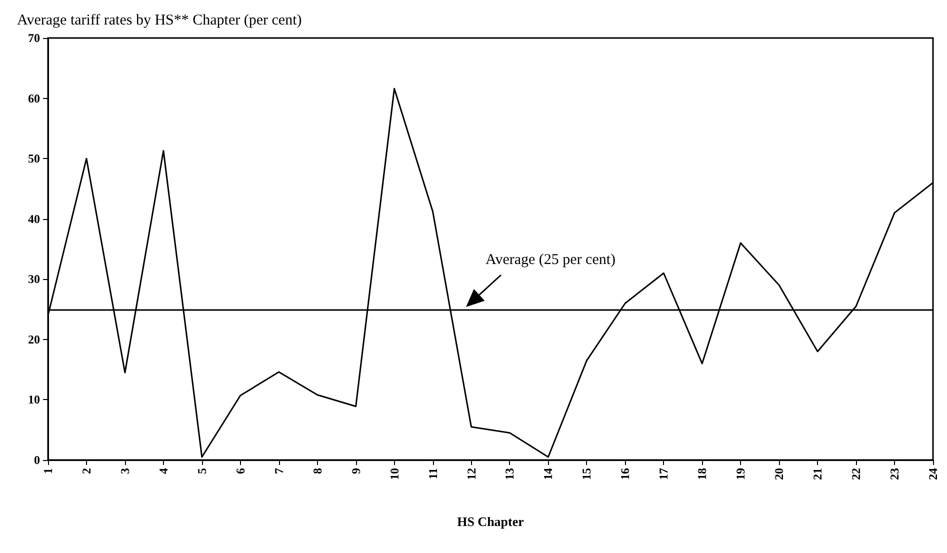 Image resolution: width=947 pixels, height=553 pixels. Describe the element at coordinates (779, 474) in the screenshot. I see `x-tick-label: 20` at that location.